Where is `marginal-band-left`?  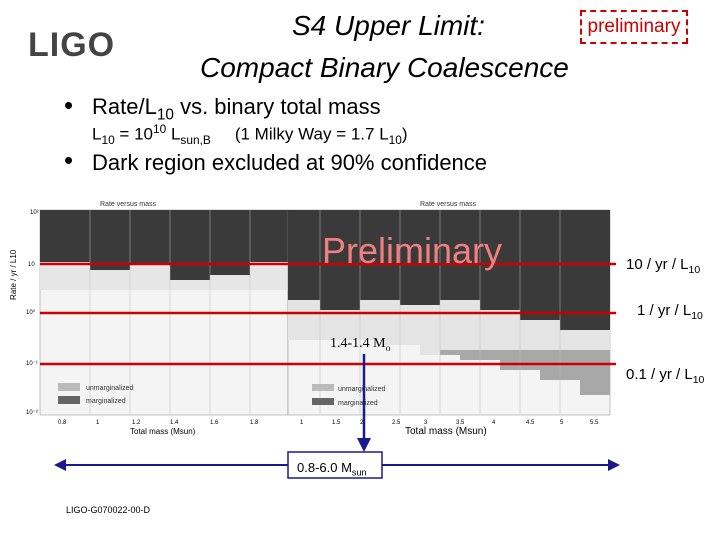 marginal-band-left is located at coordinates (164, 276).